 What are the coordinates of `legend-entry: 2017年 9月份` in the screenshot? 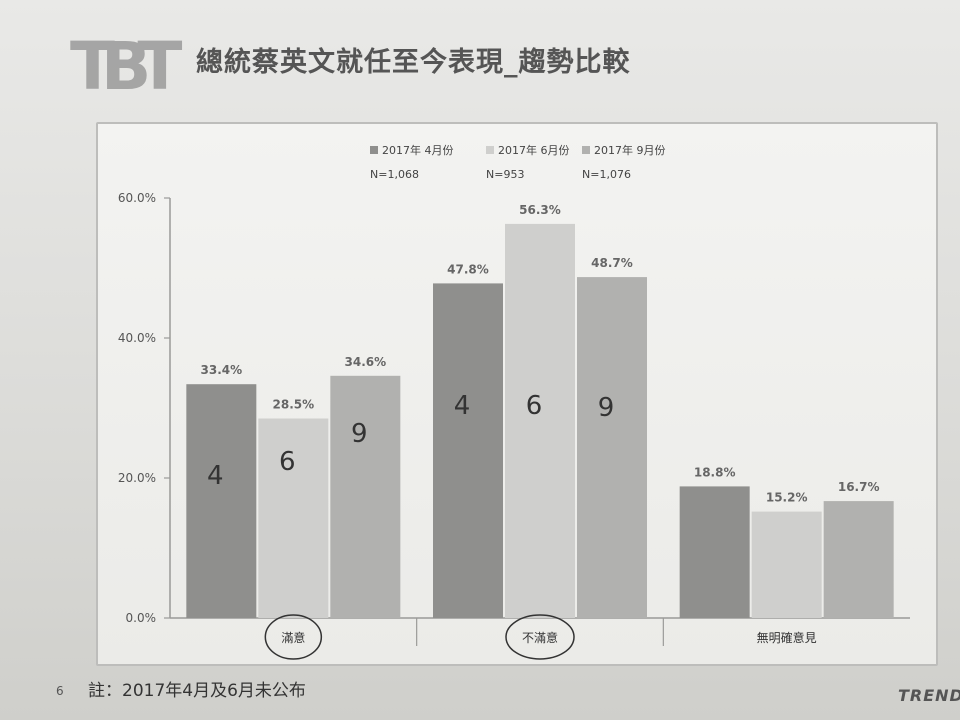 It's located at (630, 150).